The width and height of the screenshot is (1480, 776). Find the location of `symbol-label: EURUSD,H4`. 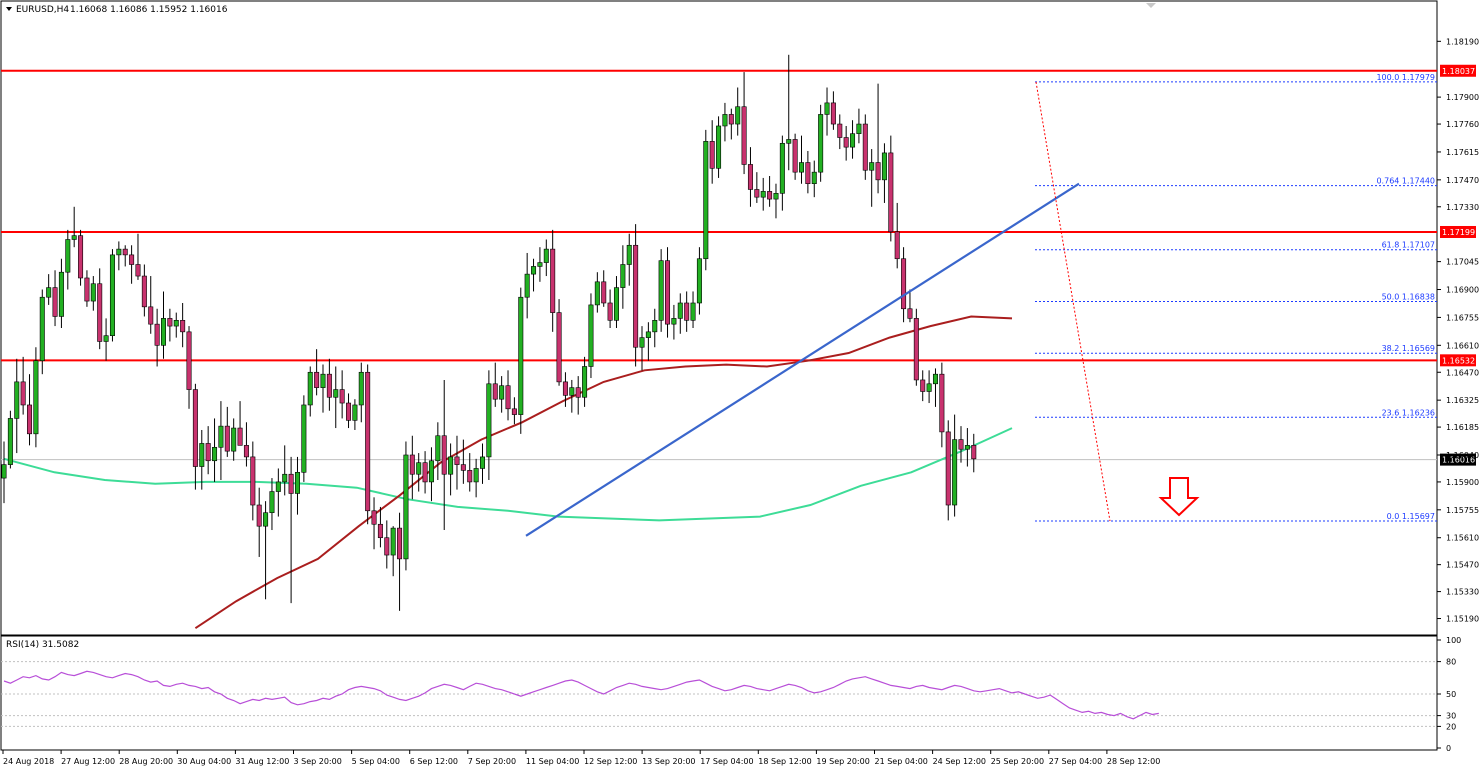

symbol-label: EURUSD,H4 is located at coordinates (42, 10).